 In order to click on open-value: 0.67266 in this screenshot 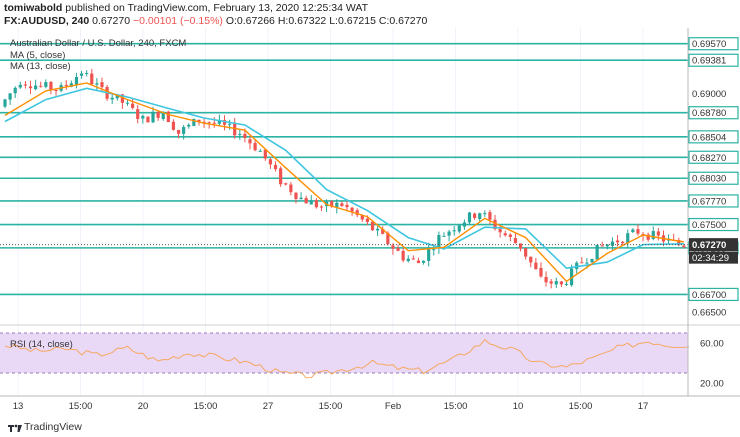, I will do `click(255, 21)`.